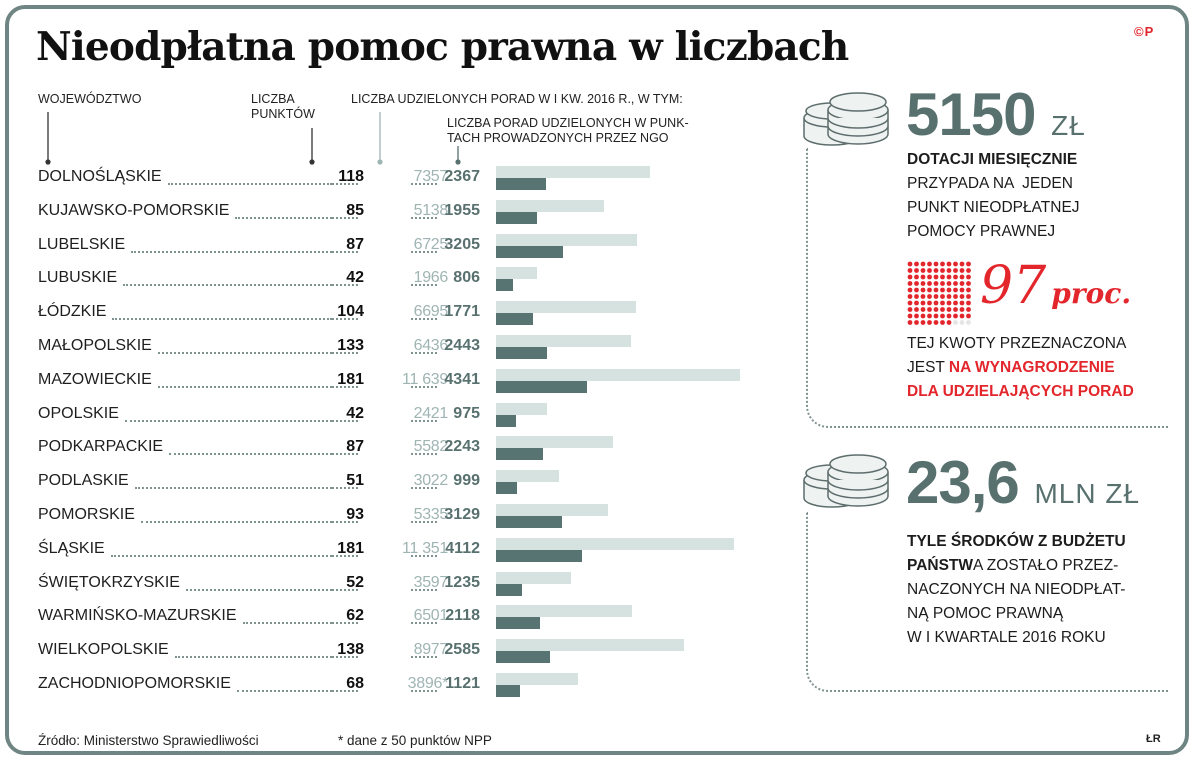 The height and width of the screenshot is (766, 1200). What do you see at coordinates (990, 183) in the screenshot?
I see `panel1-line2: PRZYPADA NA JEDEN` at bounding box center [990, 183].